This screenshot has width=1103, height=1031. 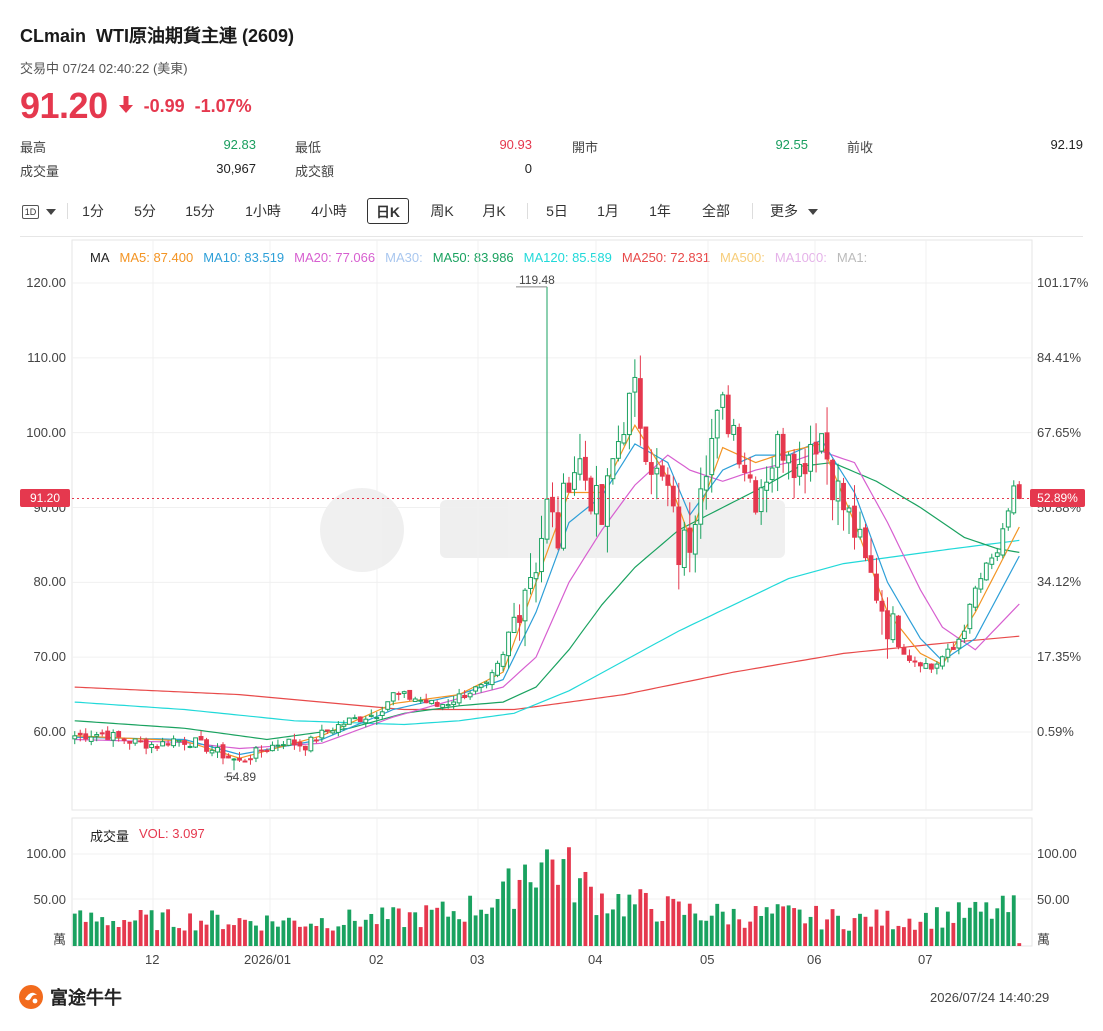 What do you see at coordinates (494, 211) in the screenshot?
I see `period-month: 月K` at bounding box center [494, 211].